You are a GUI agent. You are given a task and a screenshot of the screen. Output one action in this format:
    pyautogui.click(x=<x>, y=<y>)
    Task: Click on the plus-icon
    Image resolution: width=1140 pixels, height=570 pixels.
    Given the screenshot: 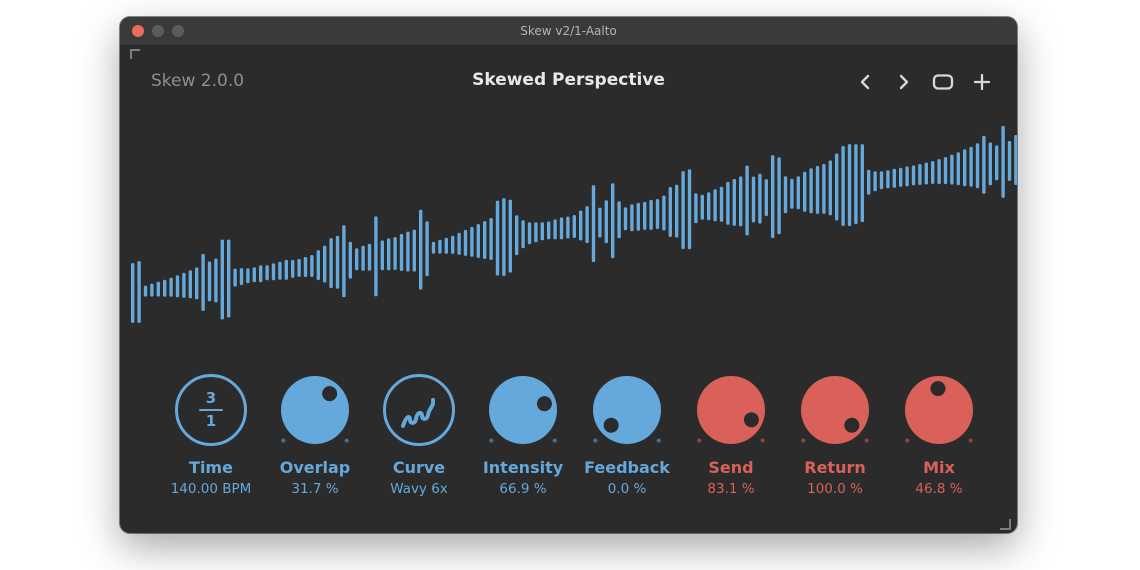 What is the action you would take?
    pyautogui.click(x=982, y=82)
    